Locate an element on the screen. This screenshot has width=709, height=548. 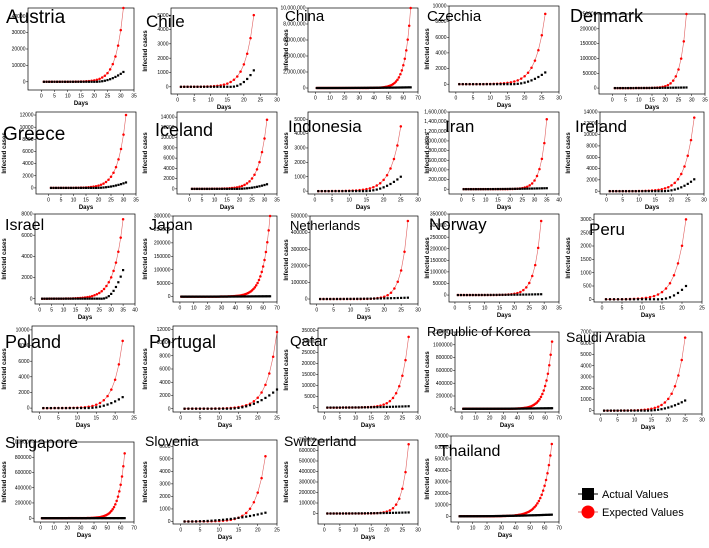
y-tick-label: 2000 is located at coordinates (26, 278).